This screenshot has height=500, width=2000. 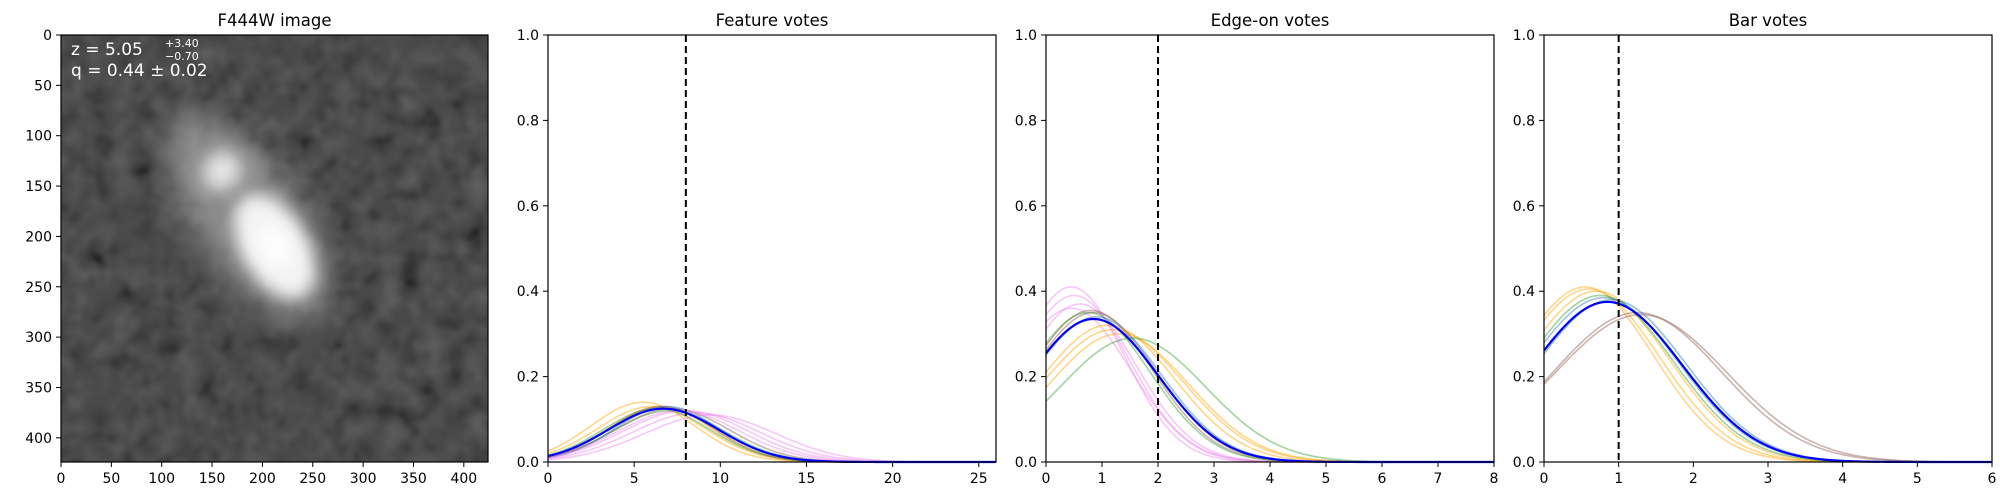 I want to click on image-annotations: z = 5.05 +3.40 −0.70 q = 0.44 ± 0.02, so click(x=139, y=59).